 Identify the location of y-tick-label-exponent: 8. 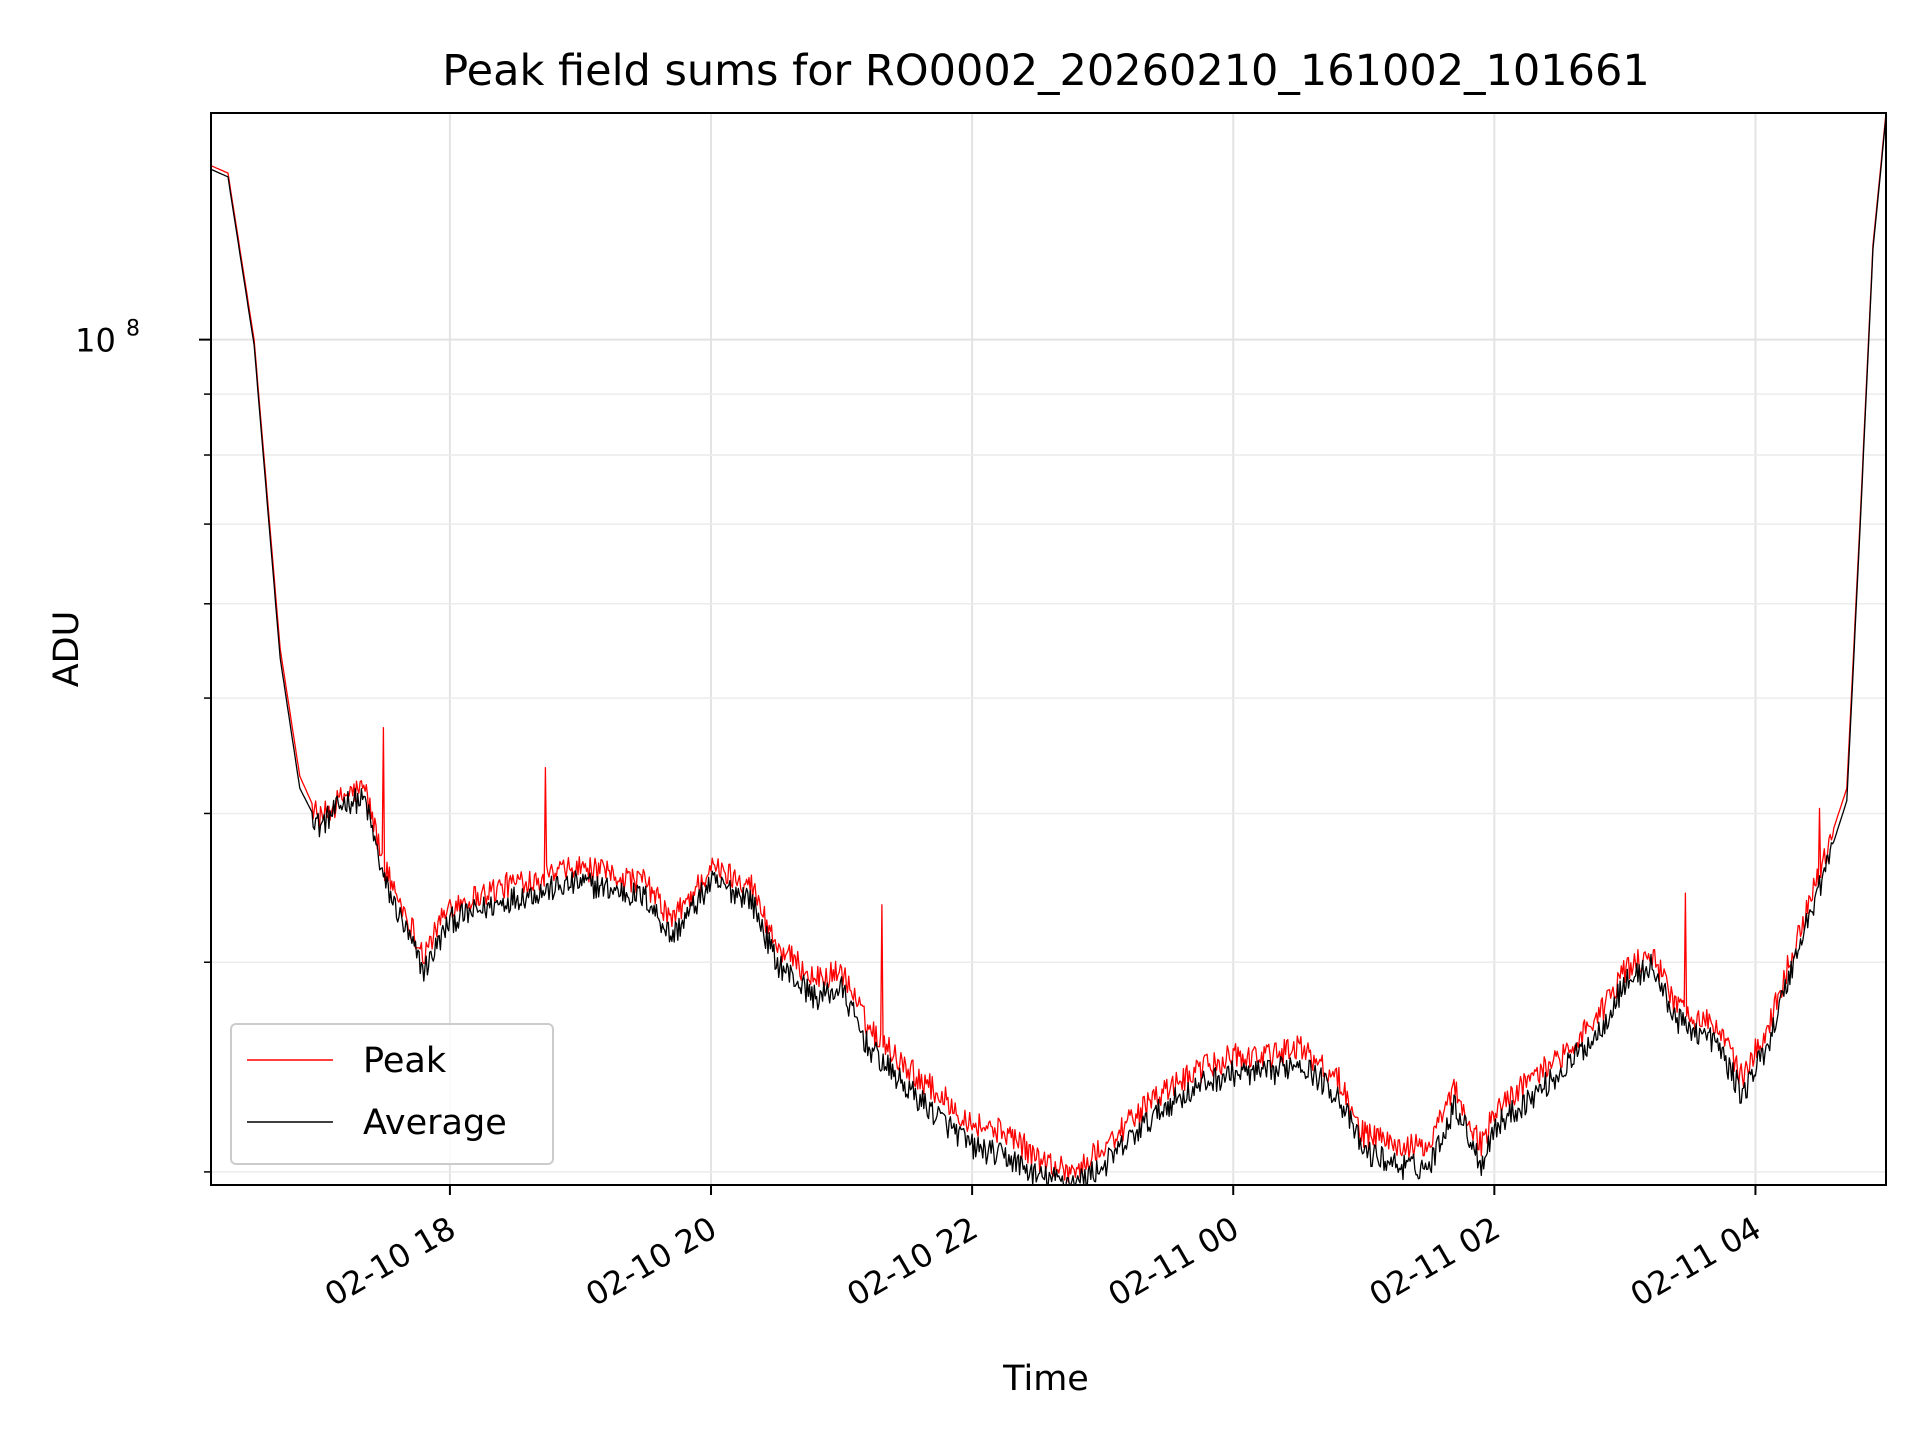
(133, 329).